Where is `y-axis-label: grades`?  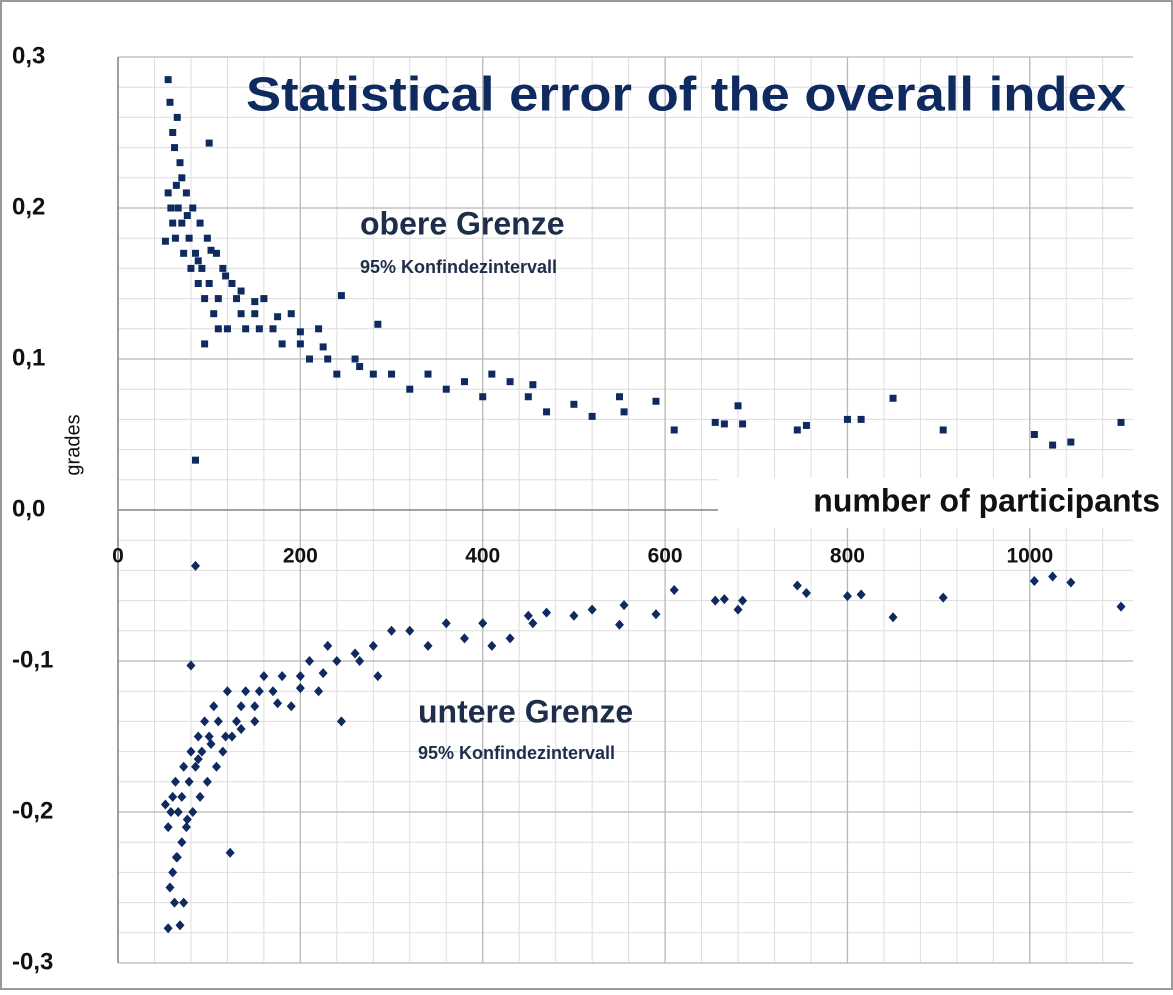
y-axis-label: grades is located at coordinates (73, 444).